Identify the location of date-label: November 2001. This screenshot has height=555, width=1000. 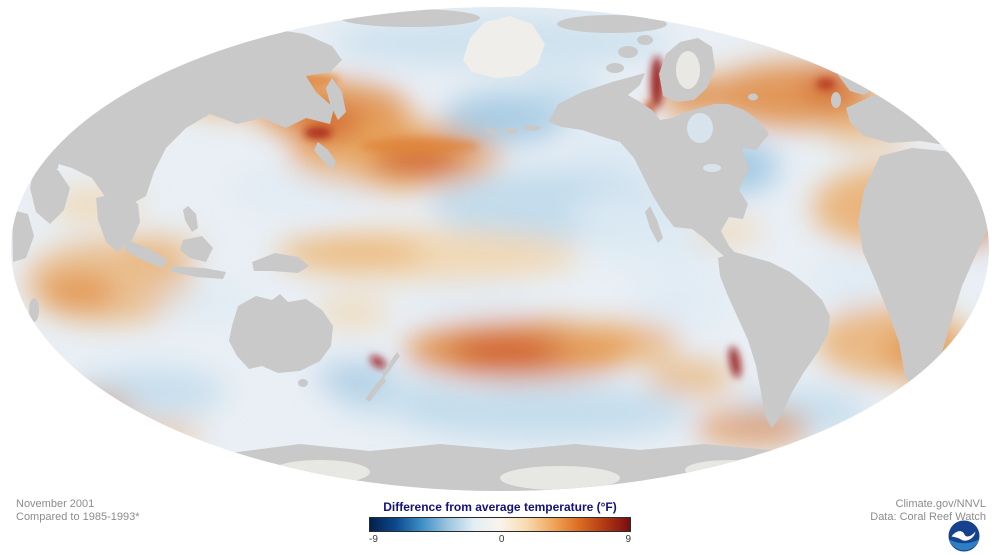
(55, 504).